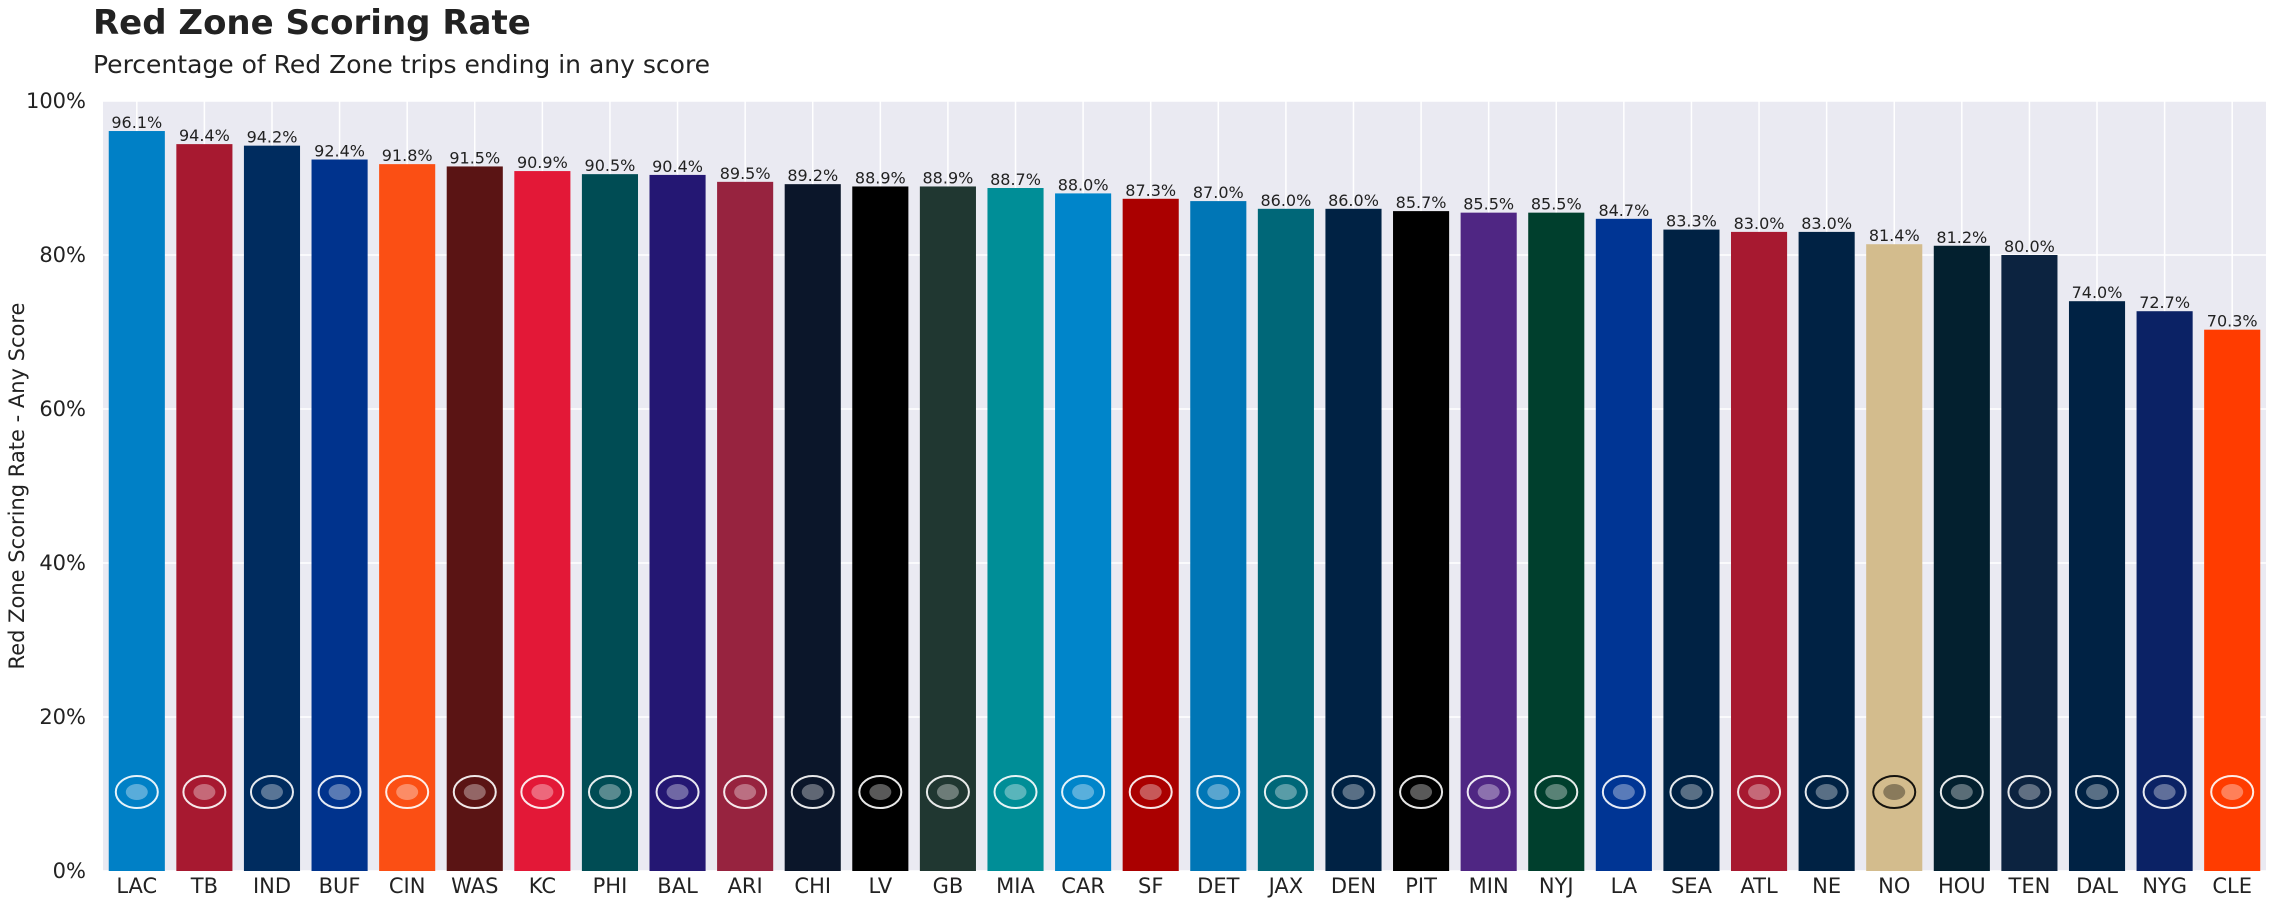 The width and height of the screenshot is (2272, 905). What do you see at coordinates (204, 886) in the screenshot?
I see `x-tick-label: TB` at bounding box center [204, 886].